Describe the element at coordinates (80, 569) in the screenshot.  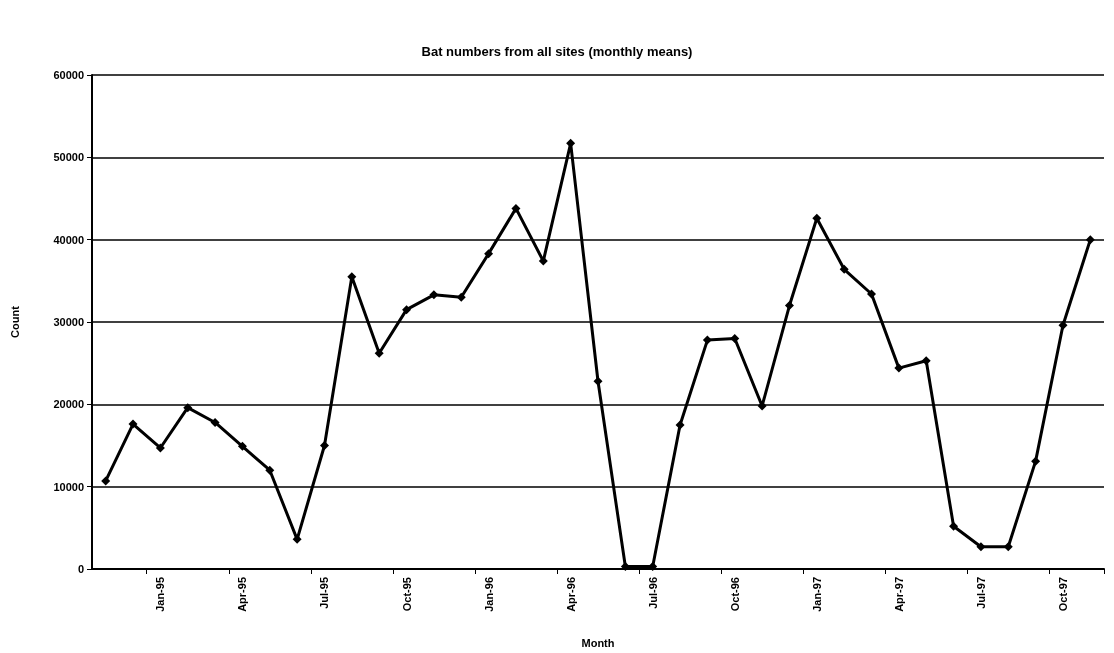
I see `y-tick-label: 0` at that location.